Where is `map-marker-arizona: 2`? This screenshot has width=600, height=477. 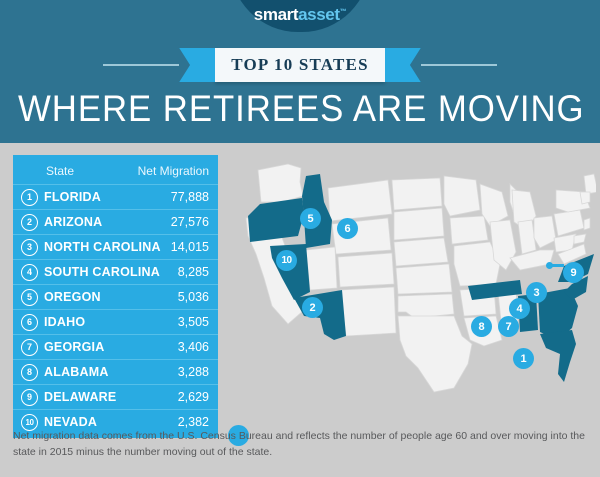 map-marker-arizona: 2 is located at coordinates (312, 307).